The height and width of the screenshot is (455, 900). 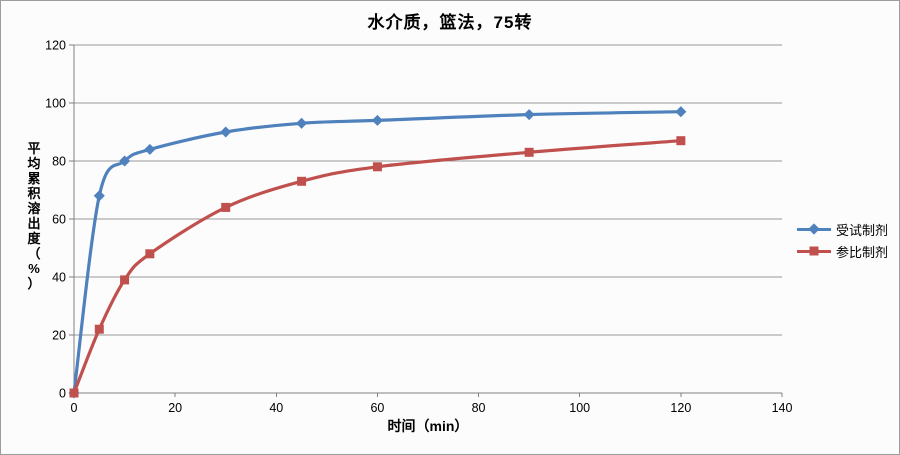 What do you see at coordinates (276, 408) in the screenshot?
I see `x-tick-label: 40` at bounding box center [276, 408].